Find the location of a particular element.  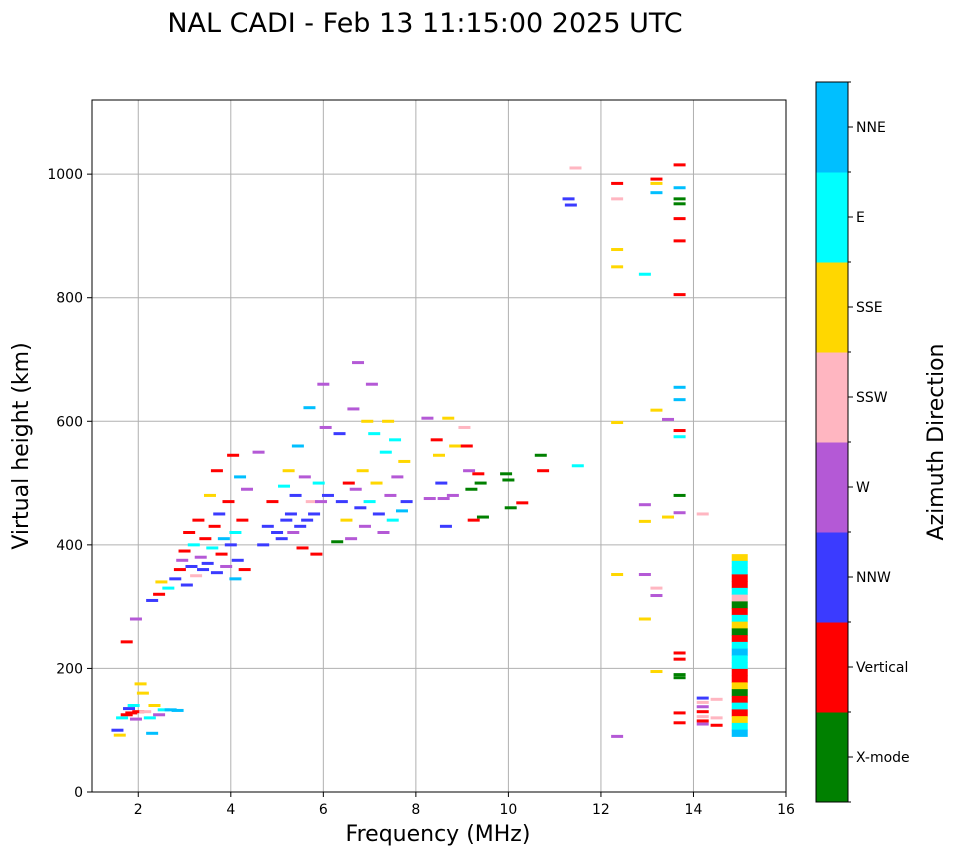

x-tick-label: 16 is located at coordinates (786, 810).